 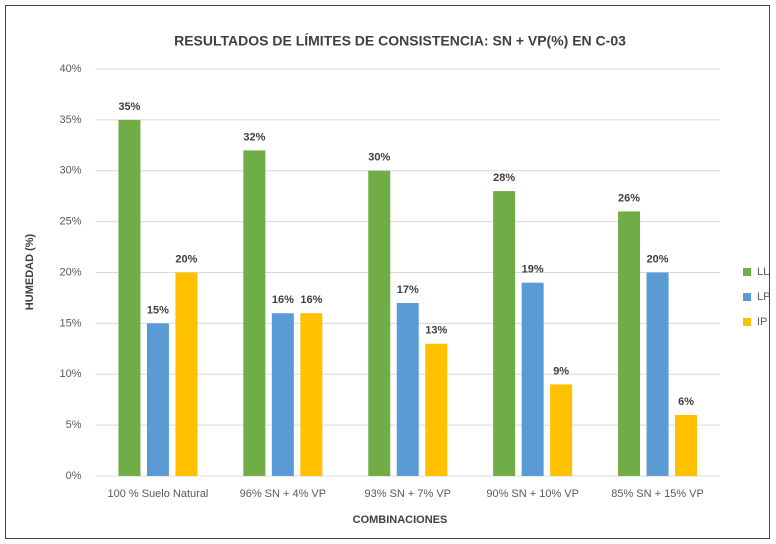 I want to click on data-label: 6%, so click(x=686, y=402).